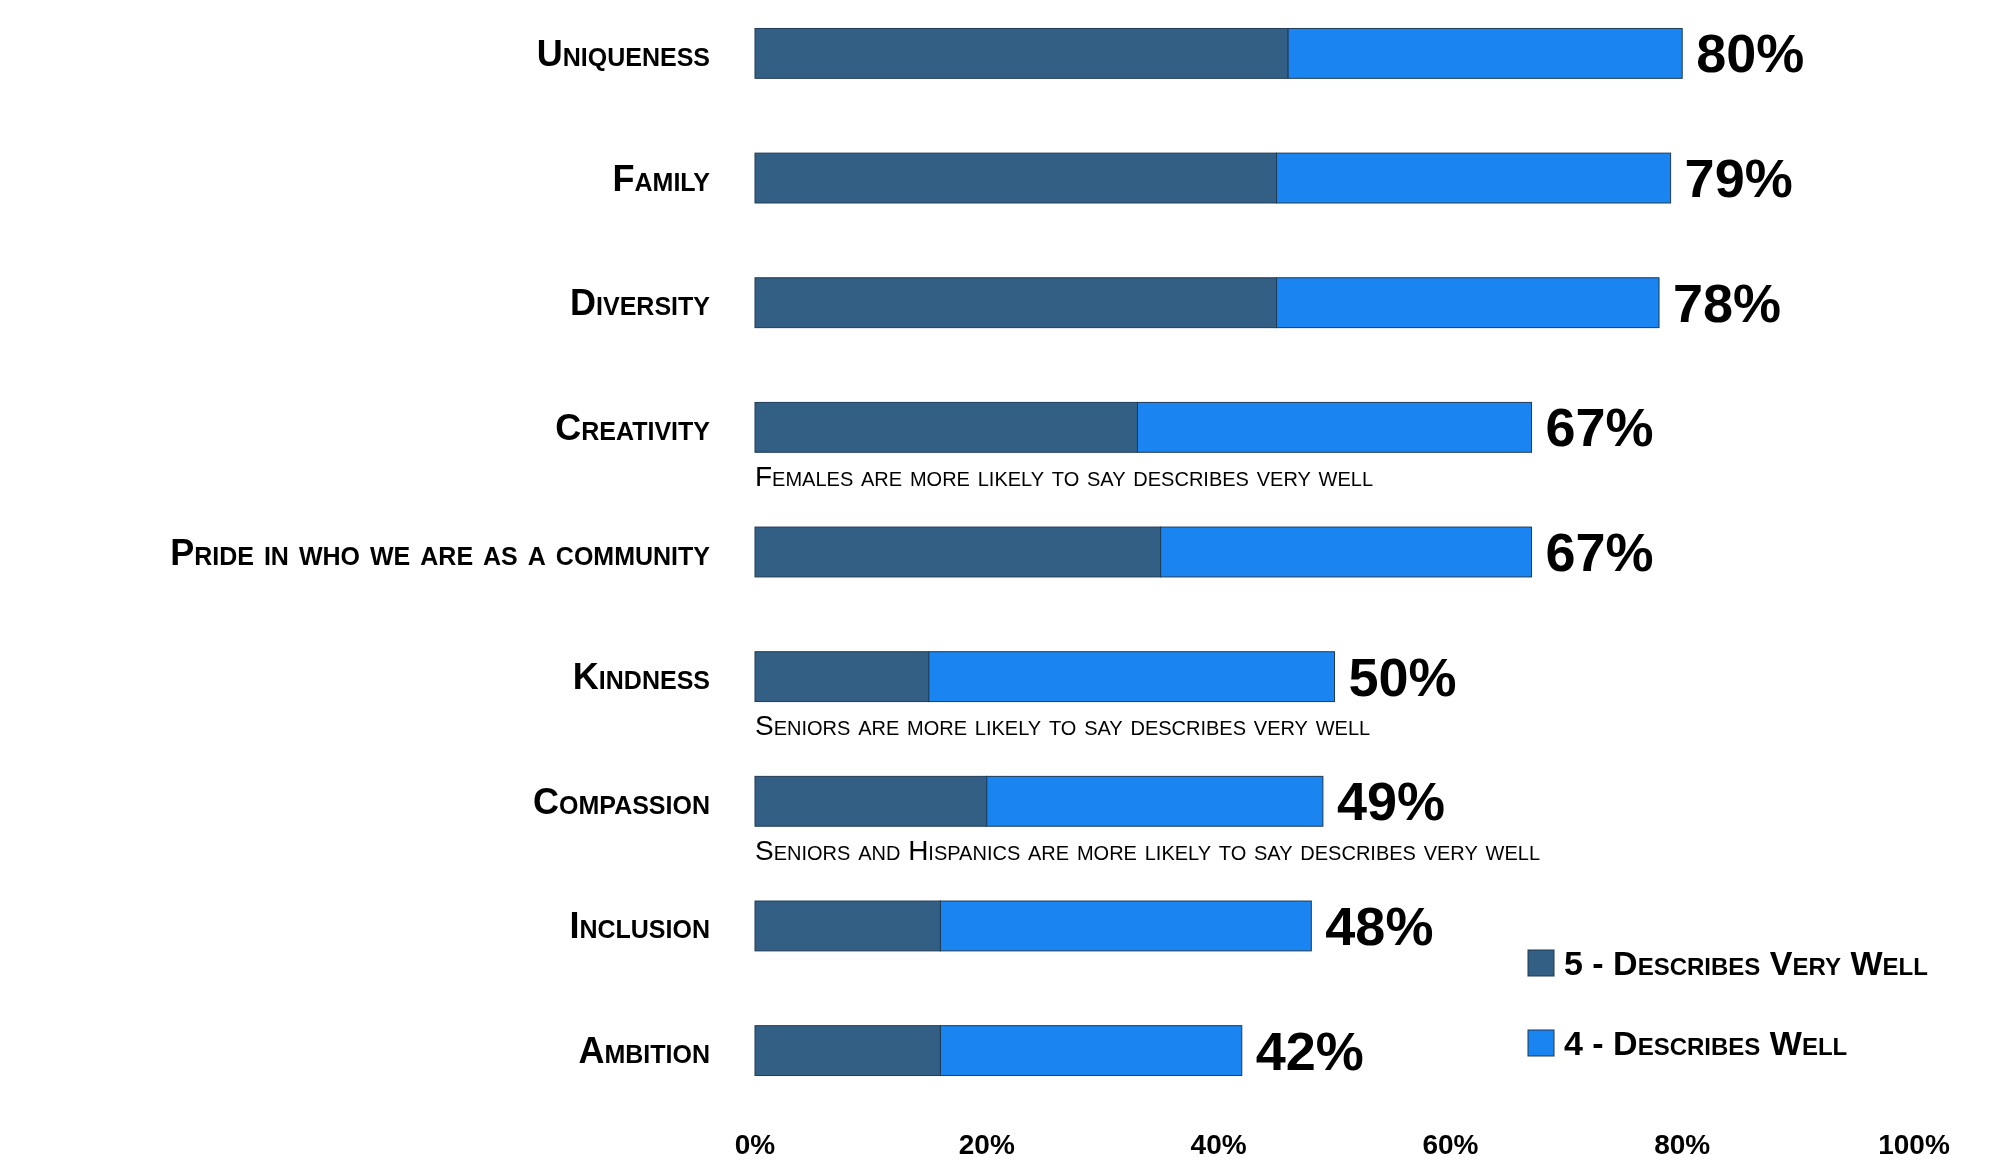  I want to click on y-tick-label: Family, so click(661, 178).